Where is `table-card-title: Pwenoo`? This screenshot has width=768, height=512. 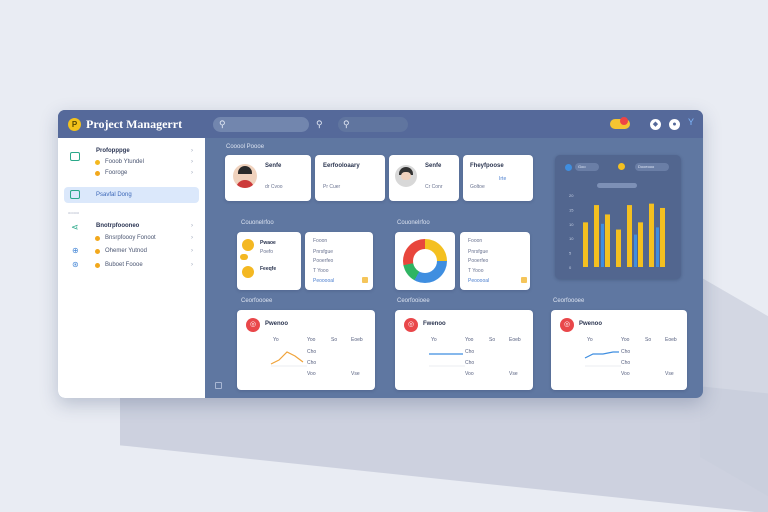
table-card-title: Pwenoo is located at coordinates (277, 324).